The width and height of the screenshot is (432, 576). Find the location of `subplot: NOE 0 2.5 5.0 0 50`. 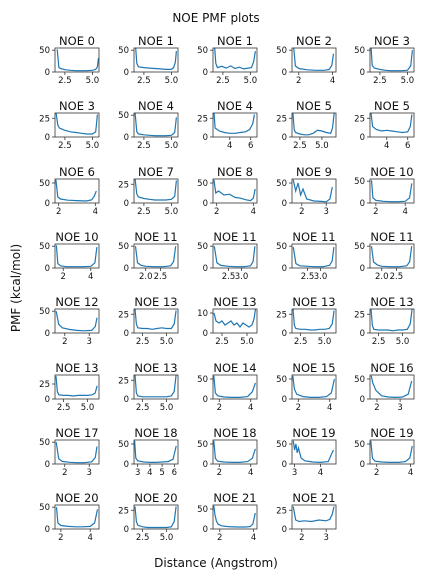

subplot: NOE 0 2.5 5.0 0 50 is located at coordinates (69, 60).